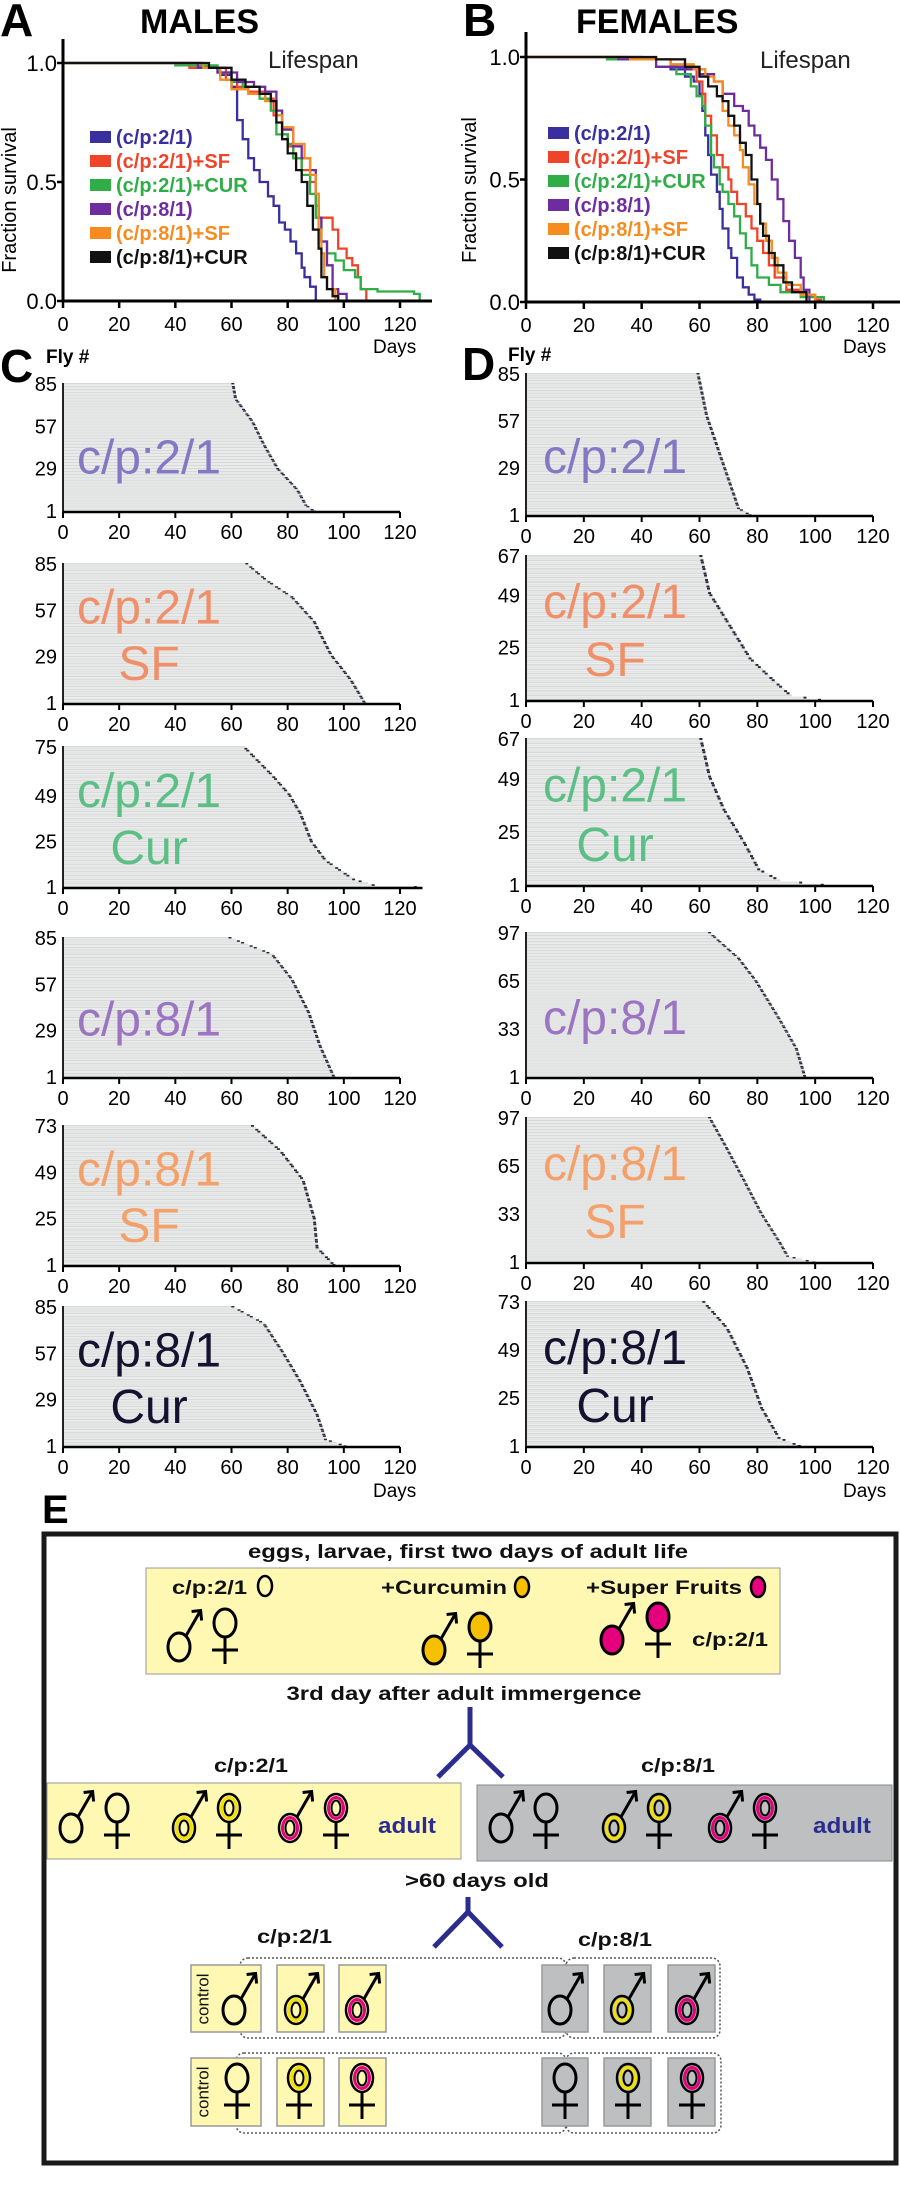 The width and height of the screenshot is (900, 2189). What do you see at coordinates (659, 1835) in the screenshot?
I see `cross` at bounding box center [659, 1835].